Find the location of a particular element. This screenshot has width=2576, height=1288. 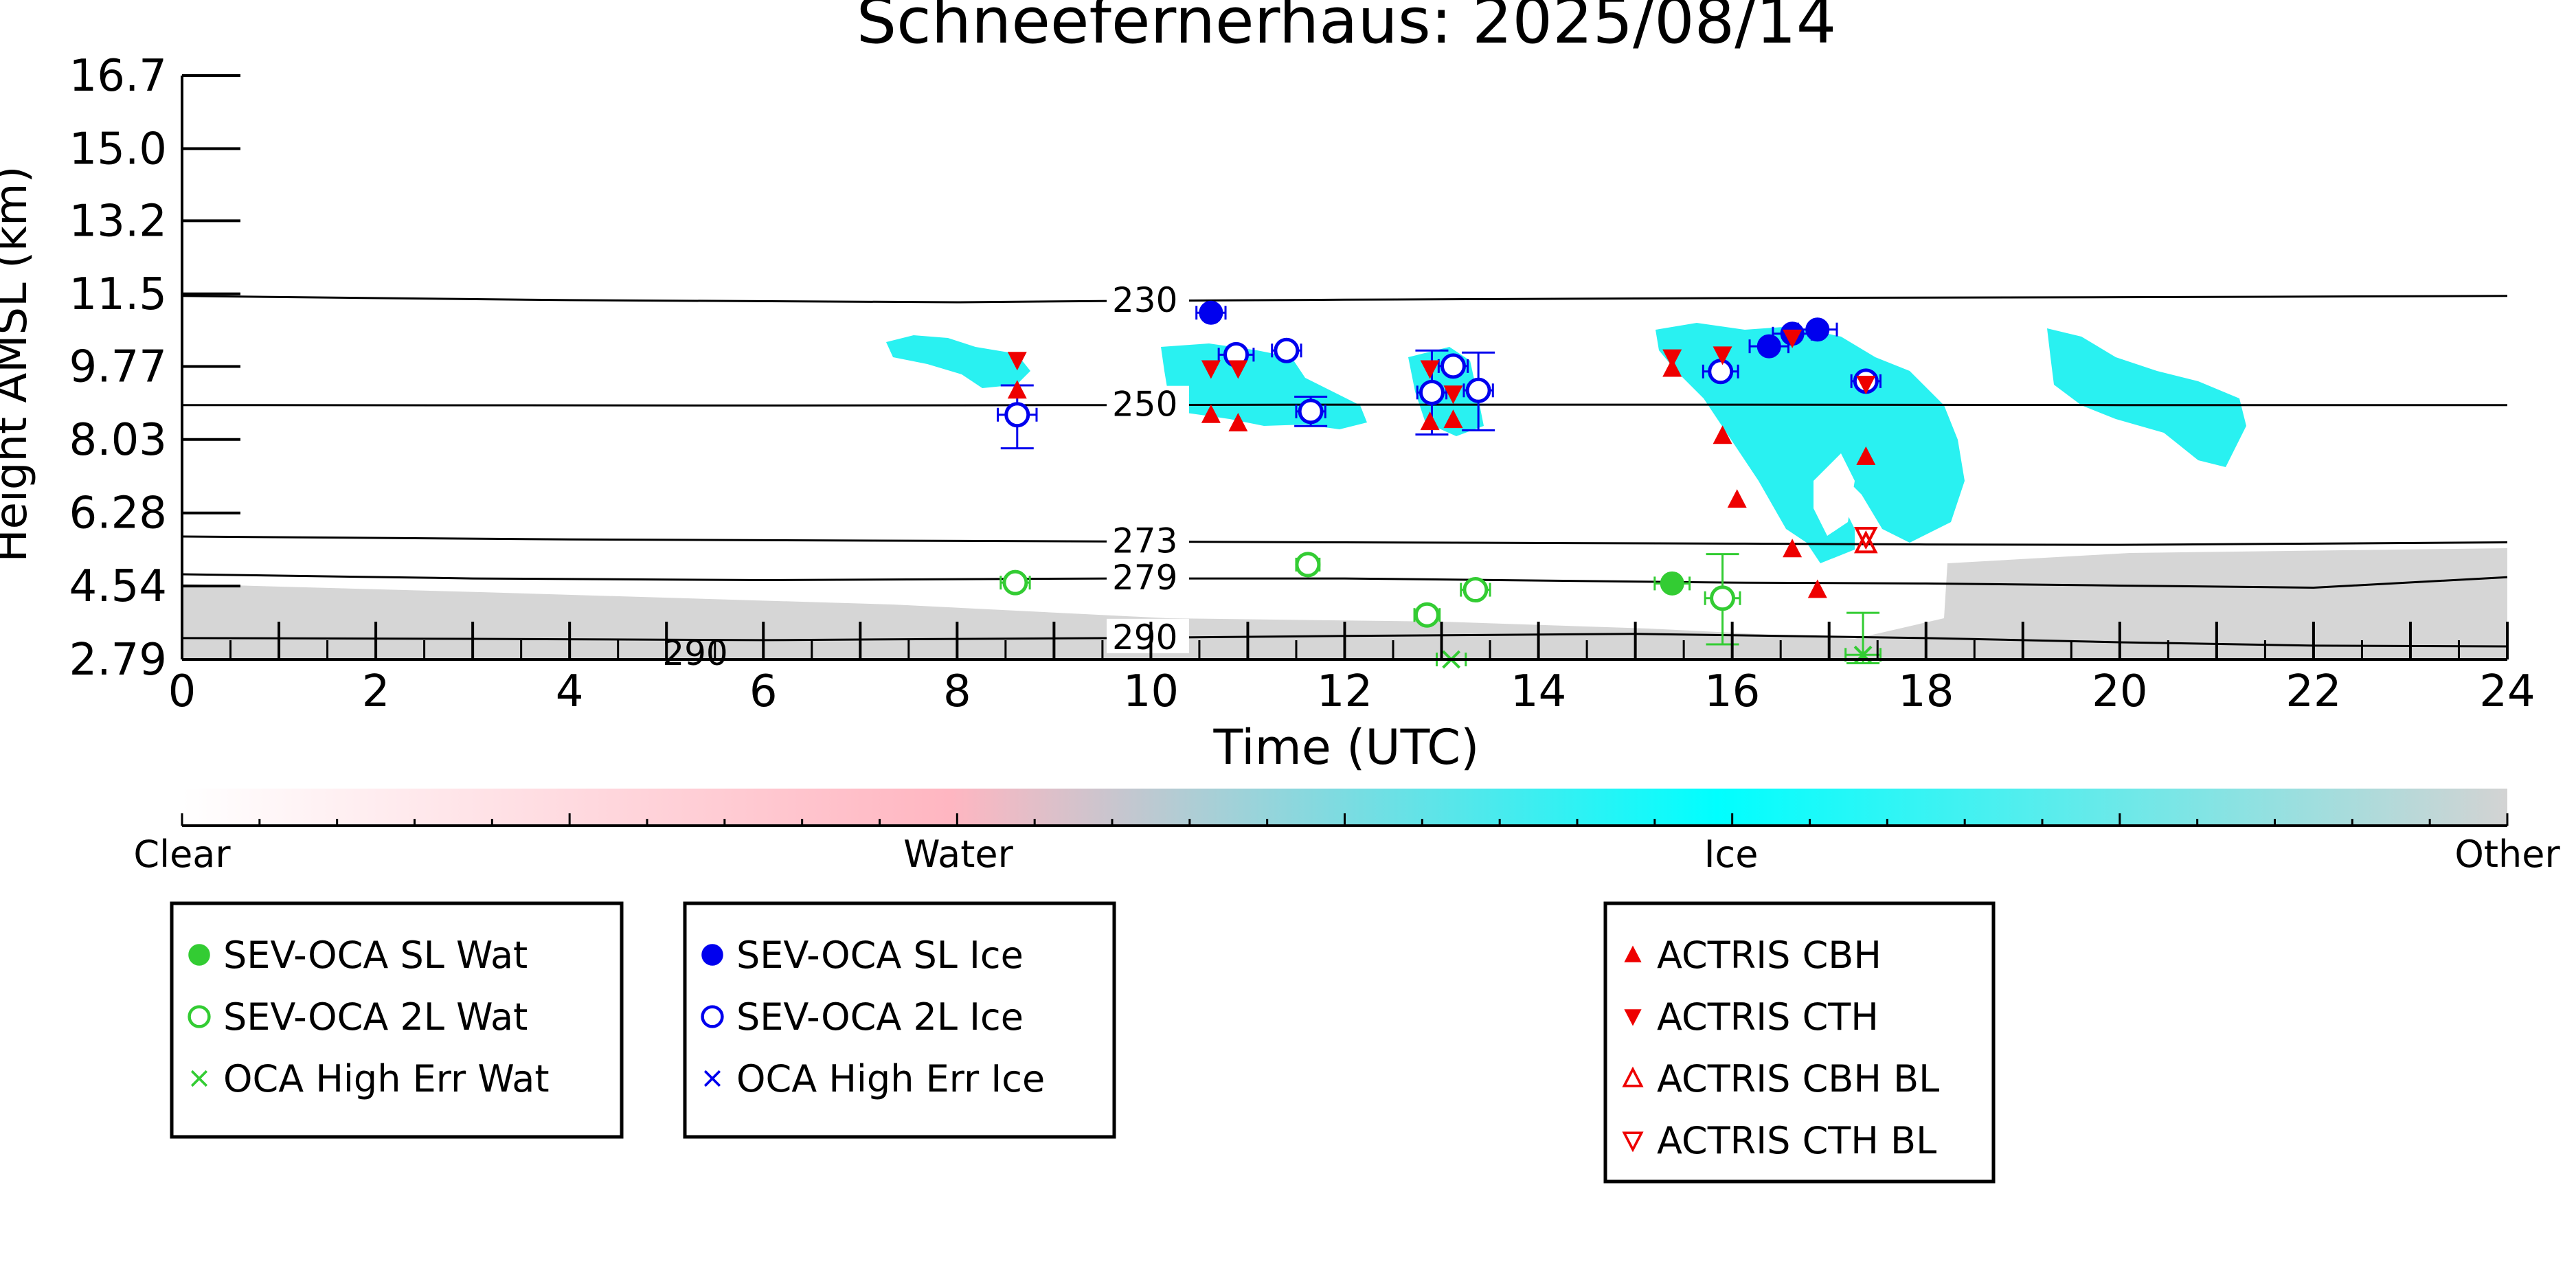

y-tick-label: 9.77 is located at coordinates (118, 366).